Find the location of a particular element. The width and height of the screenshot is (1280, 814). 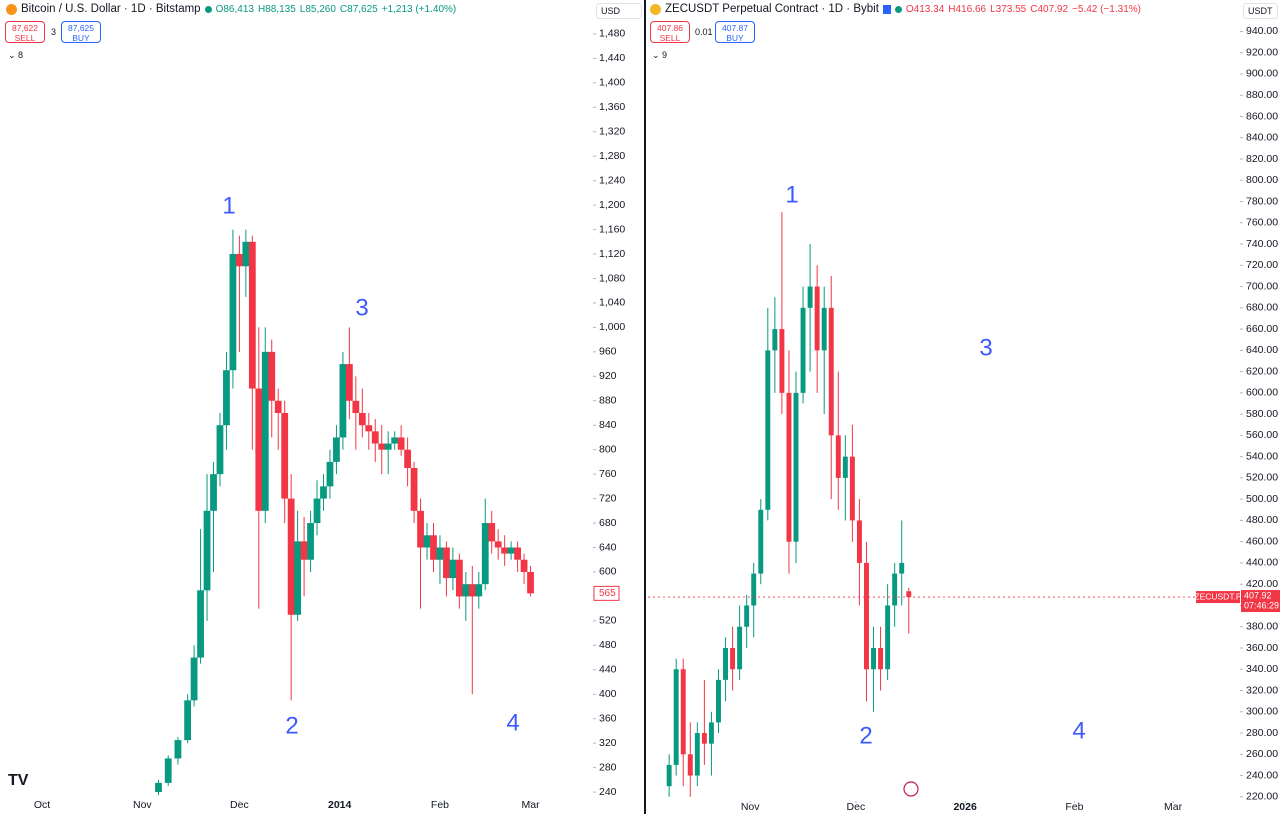

currency-select: USDT is located at coordinates (1260, 11).